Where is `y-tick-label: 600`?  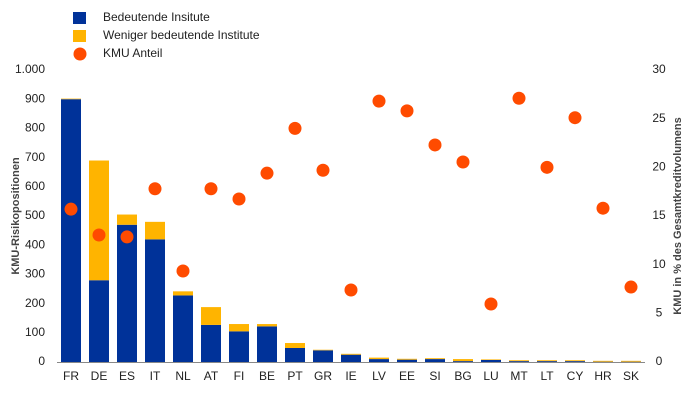 y-tick-label: 600 is located at coordinates (35, 186).